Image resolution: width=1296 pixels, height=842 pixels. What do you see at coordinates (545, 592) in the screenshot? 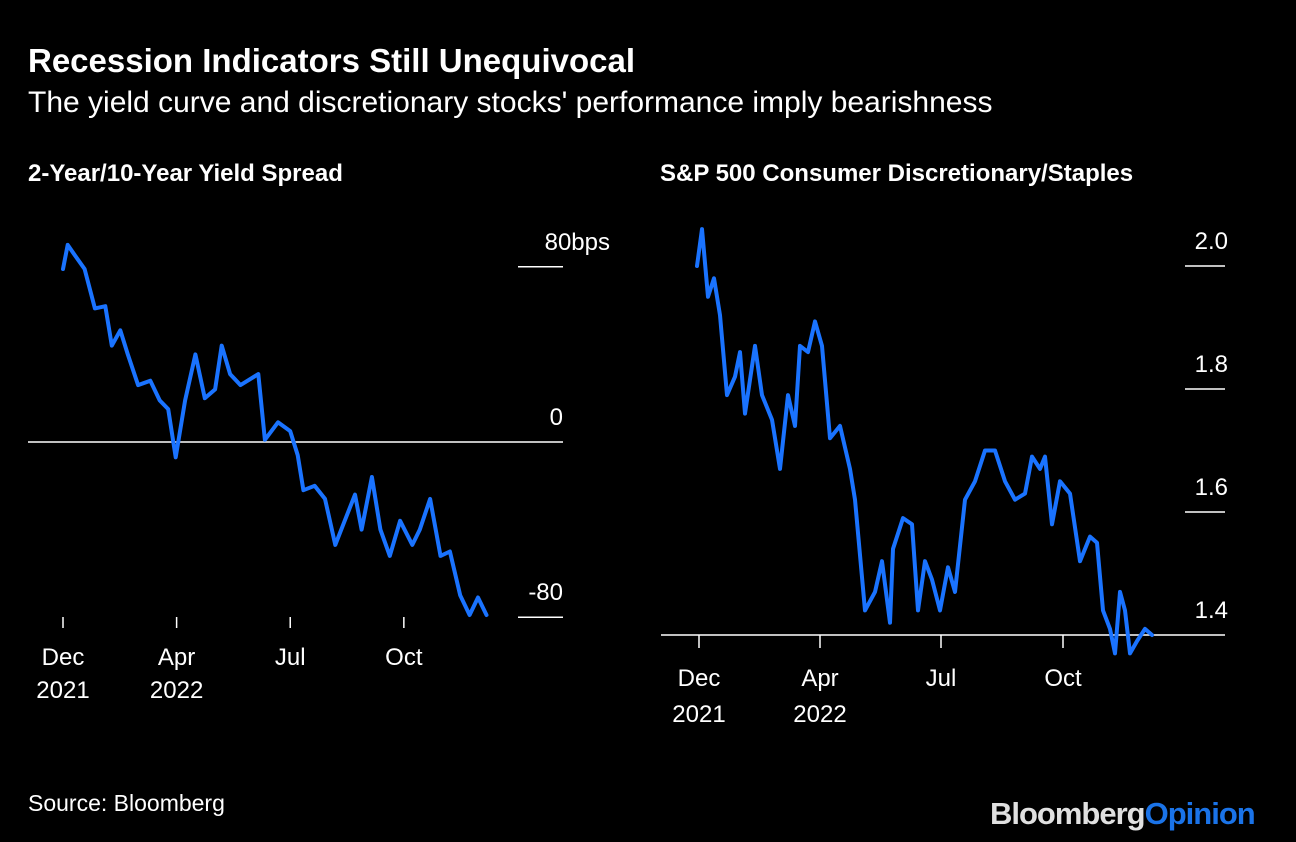
I see `y-tick-label: -80` at bounding box center [545, 592].